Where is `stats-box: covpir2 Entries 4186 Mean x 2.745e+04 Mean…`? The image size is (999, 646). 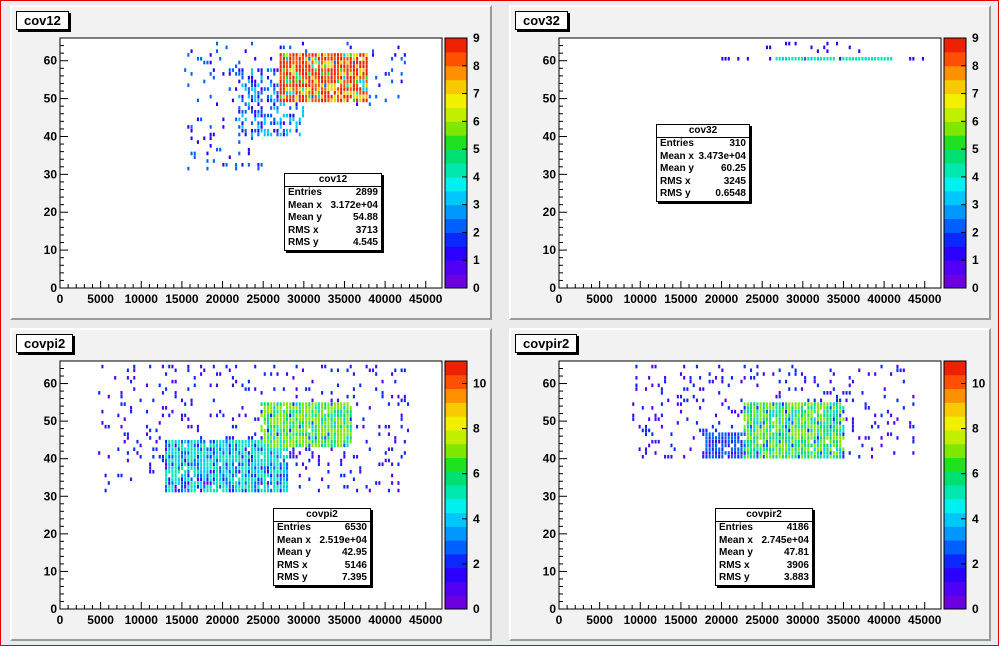 stats-box: covpir2 Entries 4186 Mean x 2.745e+04 Mean… is located at coordinates (764, 547).